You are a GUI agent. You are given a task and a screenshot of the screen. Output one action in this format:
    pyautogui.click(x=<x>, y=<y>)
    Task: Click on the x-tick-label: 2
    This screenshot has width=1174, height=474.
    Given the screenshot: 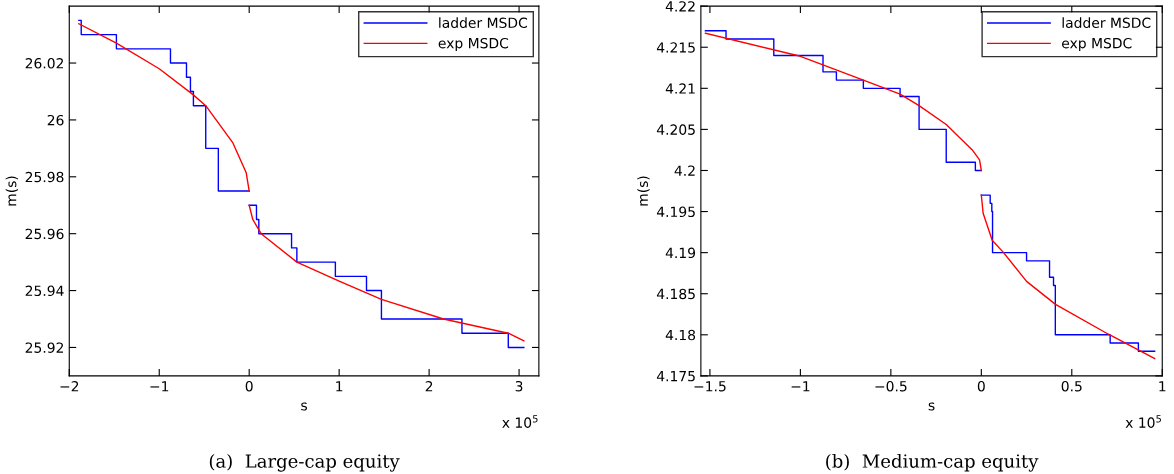 What is the action you would take?
    pyautogui.click(x=429, y=386)
    